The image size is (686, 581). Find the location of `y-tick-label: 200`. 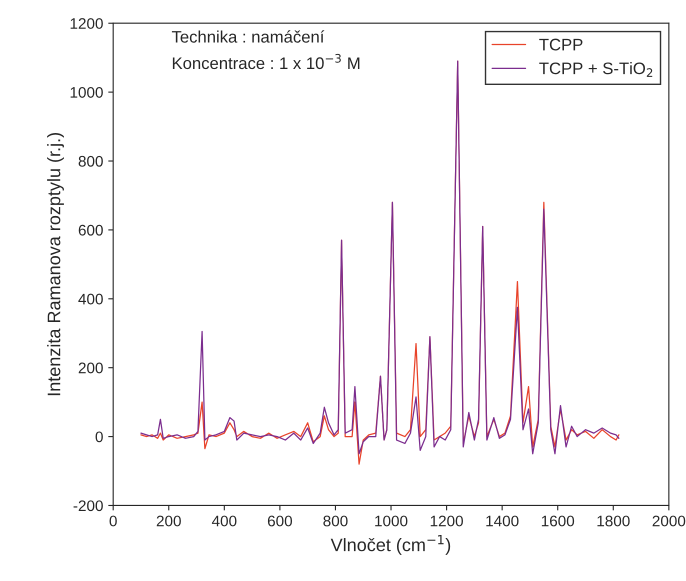

y-tick-label: 200 is located at coordinates (90, 368).